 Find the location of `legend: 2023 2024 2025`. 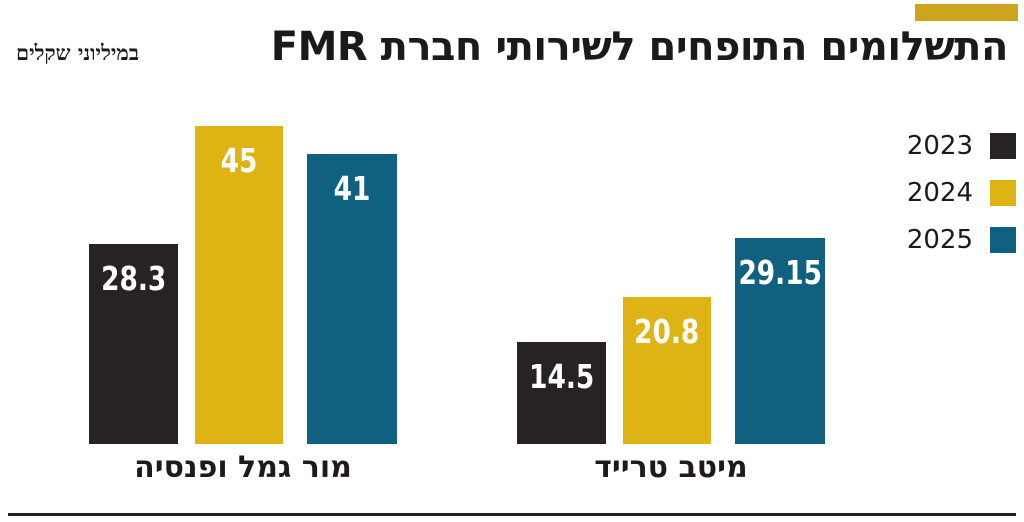

legend: 2023 2024 2025 is located at coordinates (961, 203).